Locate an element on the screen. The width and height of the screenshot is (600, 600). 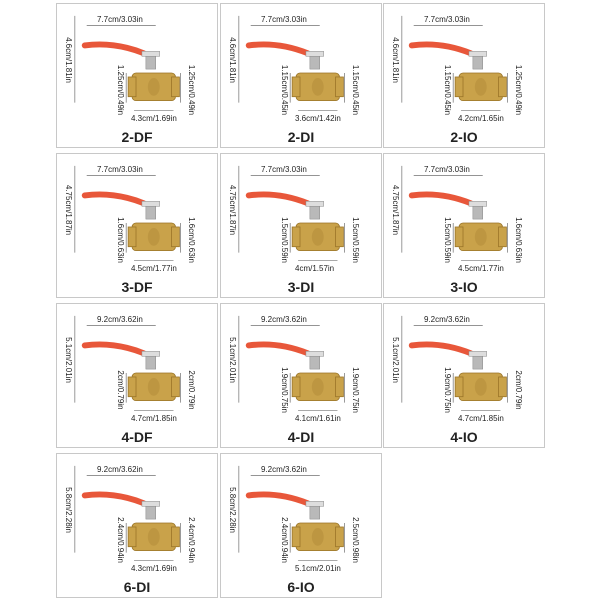
body-length-label: 3.6cm/1.42in is located at coordinates (318, 118).